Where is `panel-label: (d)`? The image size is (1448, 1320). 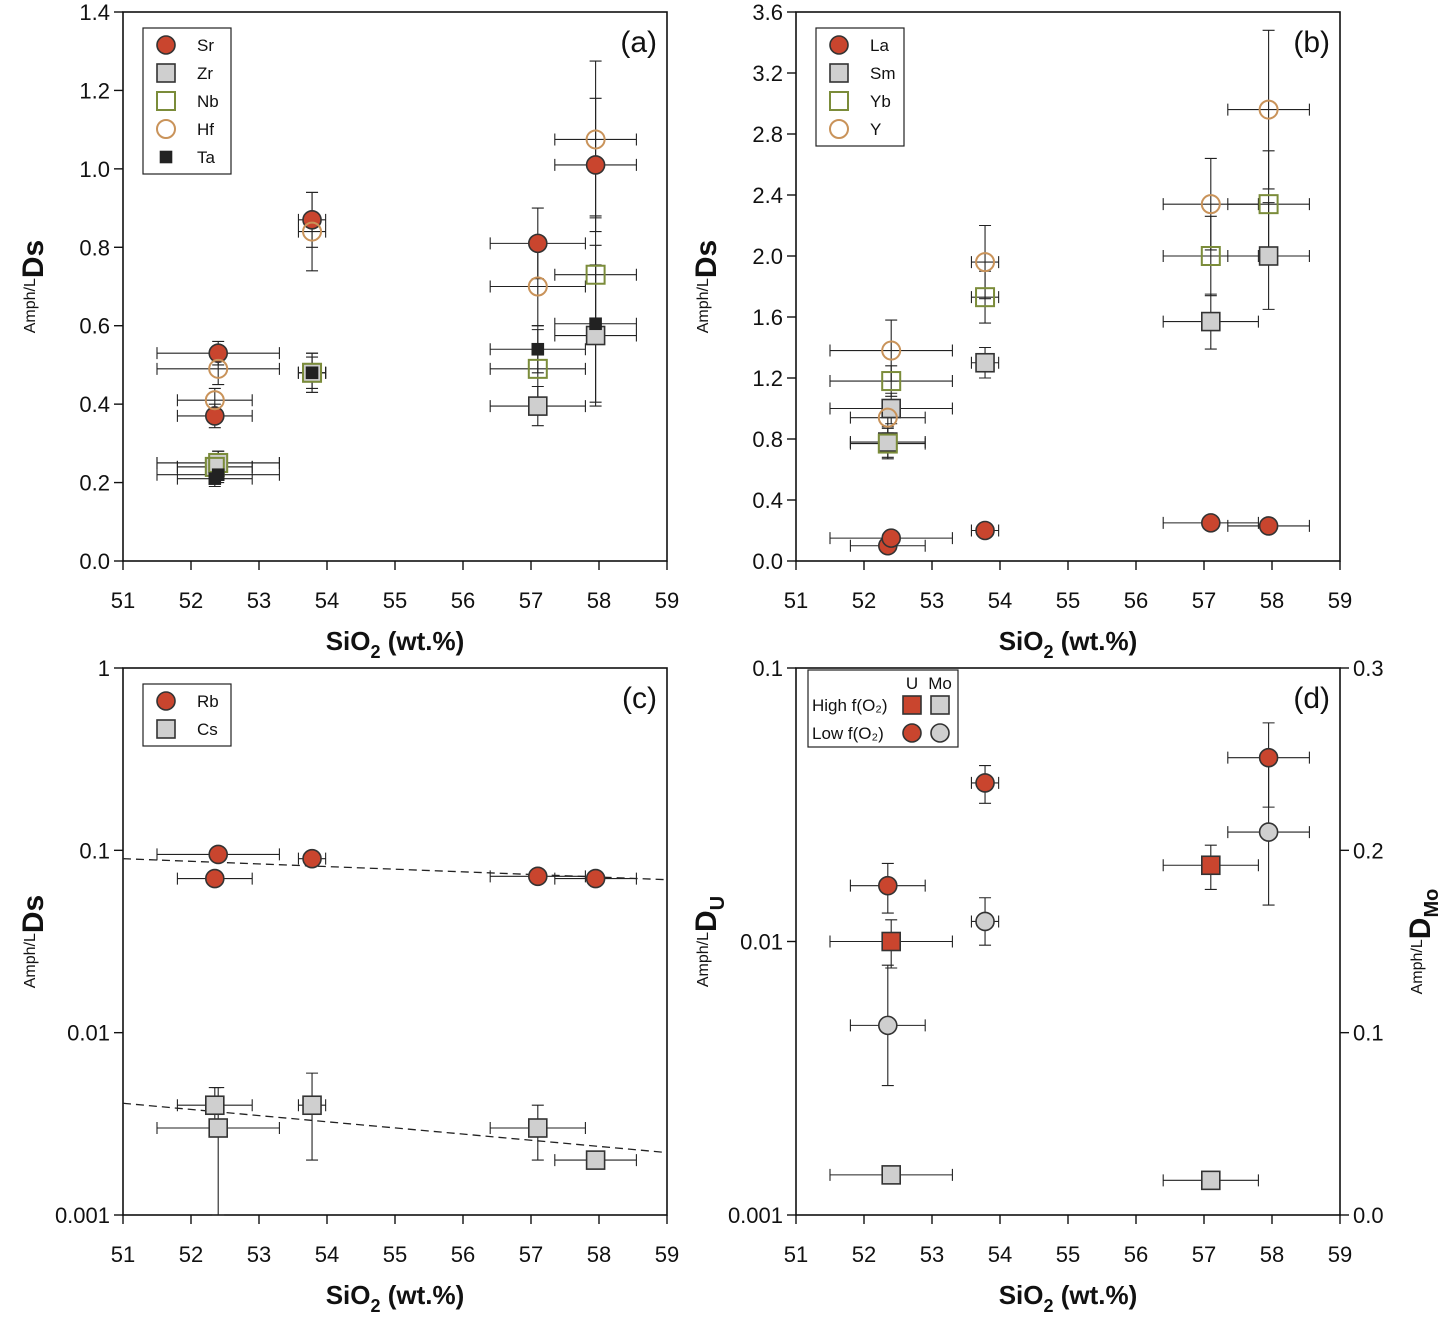 panel-label: (d) is located at coordinates (1311, 698).